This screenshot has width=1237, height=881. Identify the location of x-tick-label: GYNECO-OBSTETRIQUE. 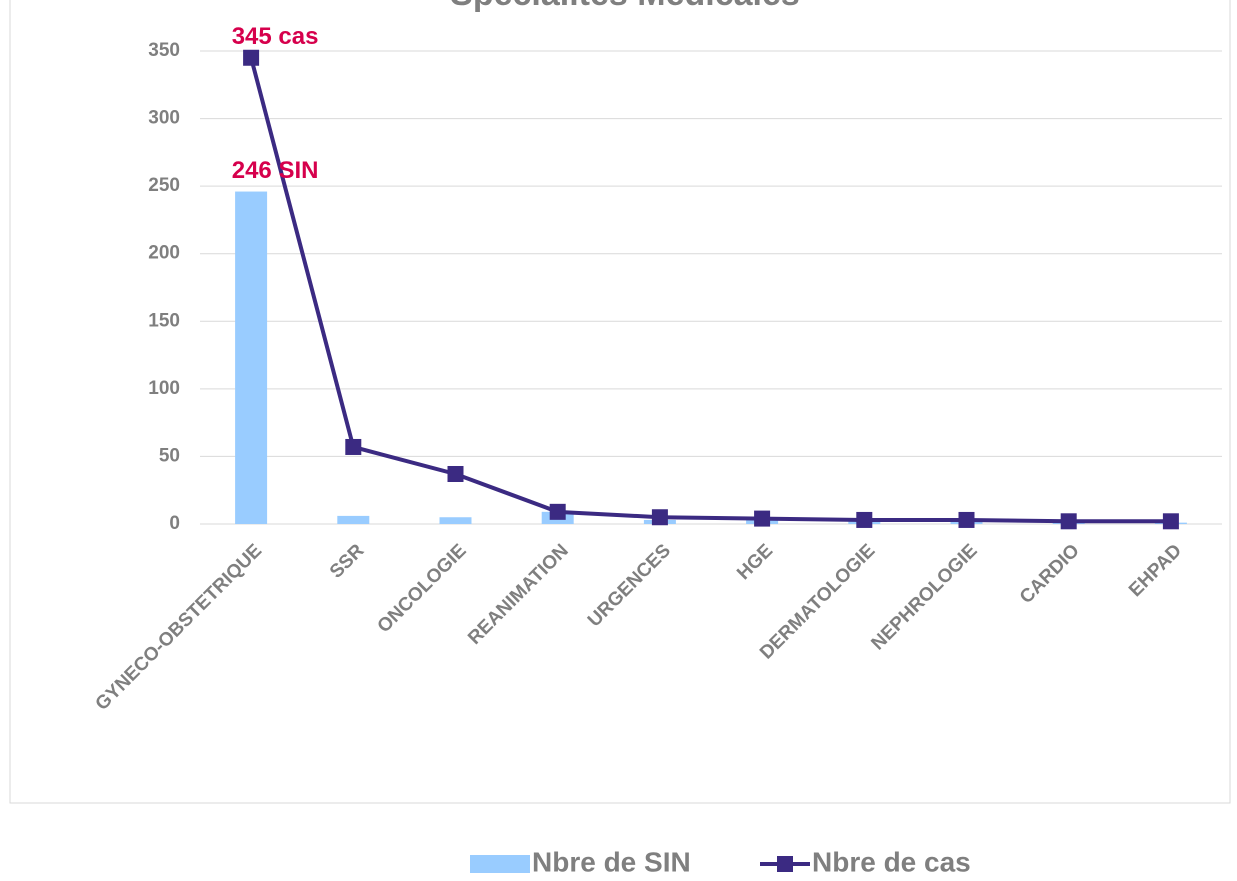
(179, 627).